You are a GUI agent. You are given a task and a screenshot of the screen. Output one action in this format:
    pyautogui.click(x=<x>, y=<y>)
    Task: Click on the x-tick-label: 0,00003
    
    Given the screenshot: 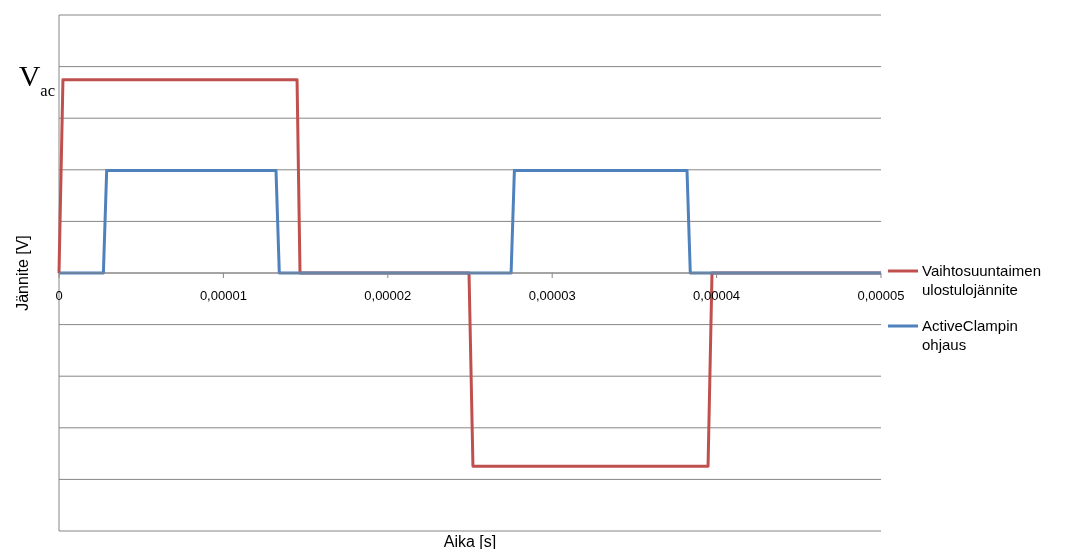 What is the action you would take?
    pyautogui.click(x=552, y=295)
    